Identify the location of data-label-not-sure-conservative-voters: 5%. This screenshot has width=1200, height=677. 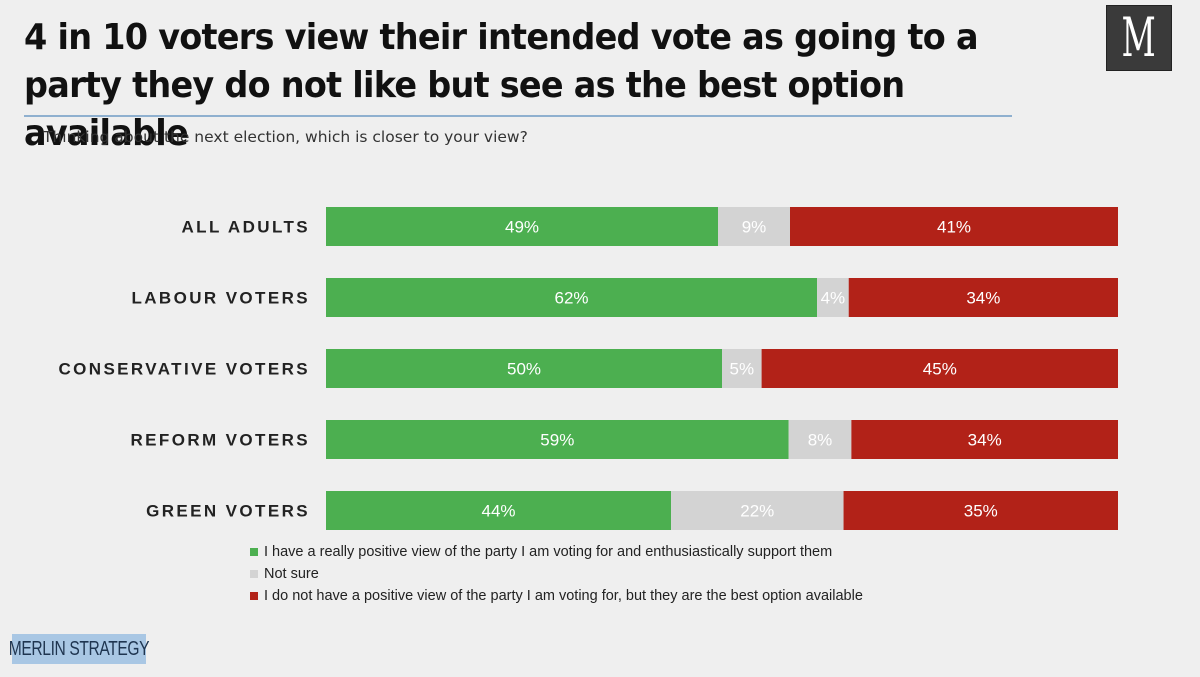
(742, 369).